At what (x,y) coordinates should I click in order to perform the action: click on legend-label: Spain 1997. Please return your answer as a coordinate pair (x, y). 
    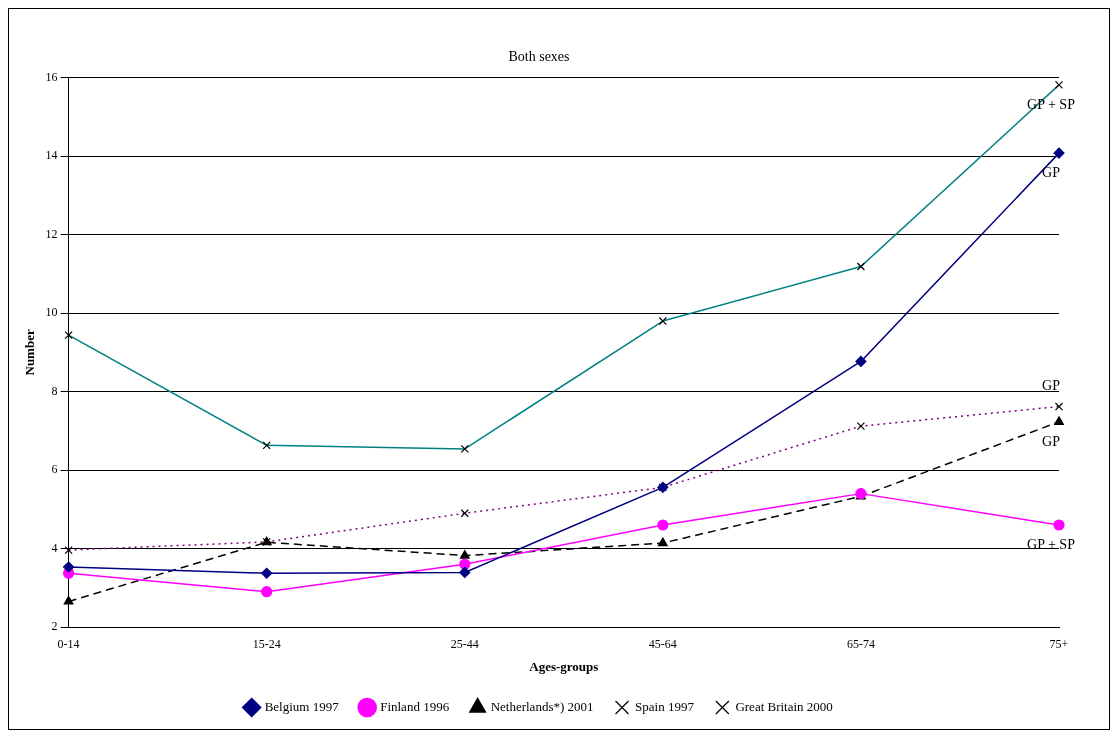
    Looking at the image, I should click on (665, 706).